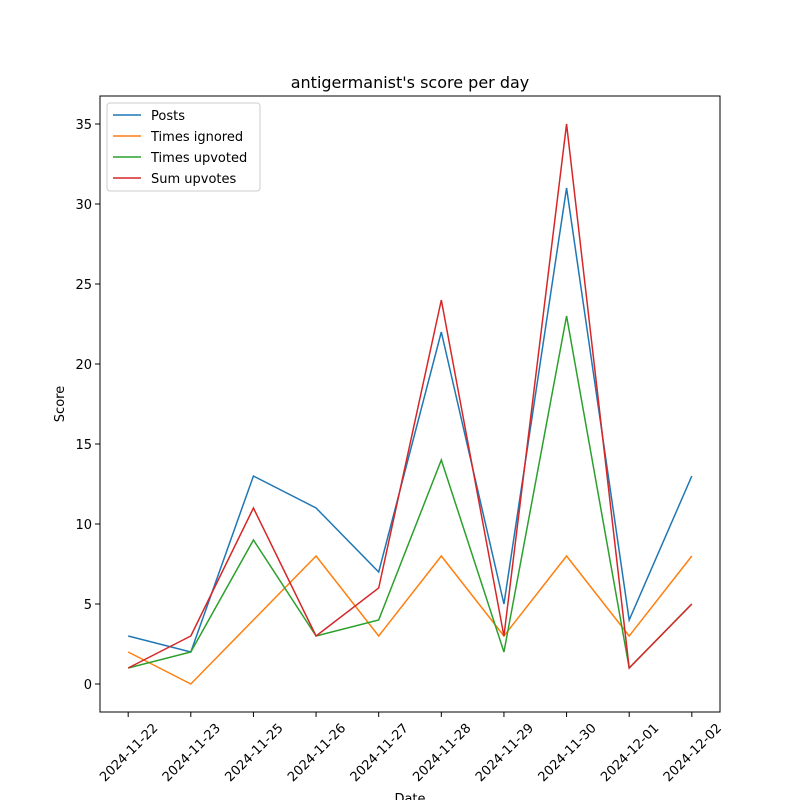  What do you see at coordinates (168, 116) in the screenshot?
I see `legend-label: Posts` at bounding box center [168, 116].